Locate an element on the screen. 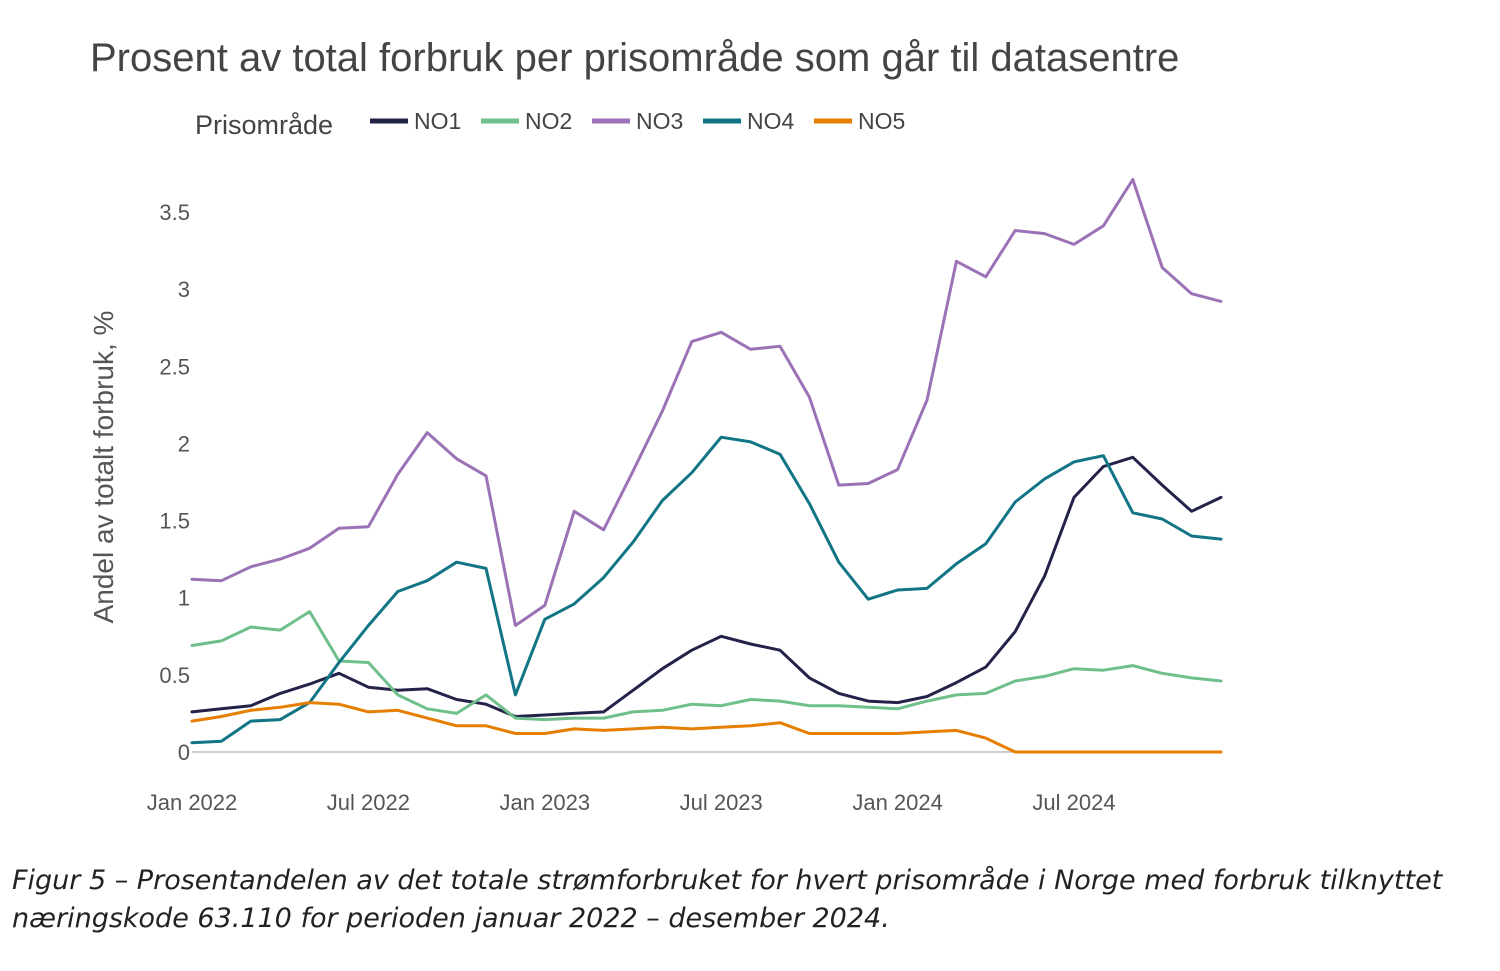 The width and height of the screenshot is (1500, 971). series-line-no2 is located at coordinates (706, 666).